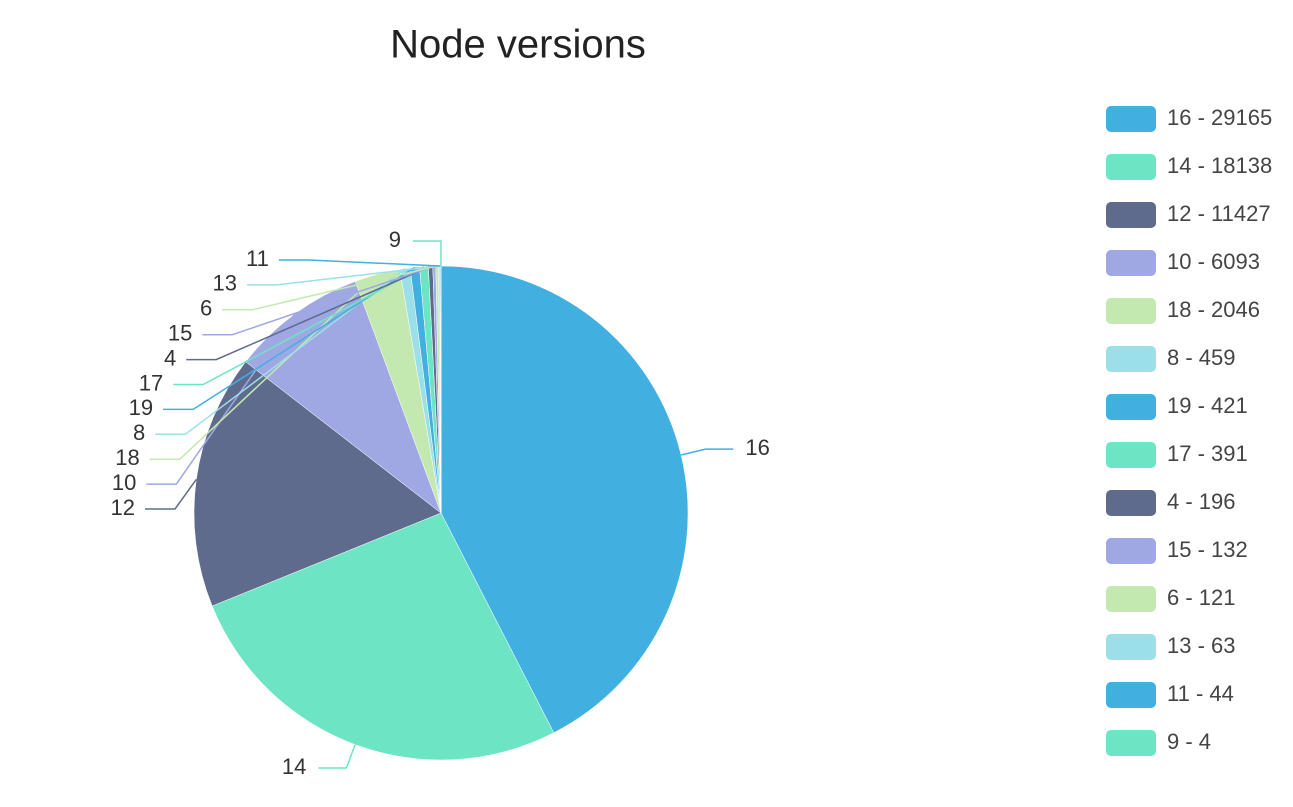 This screenshot has width=1293, height=807. Describe the element at coordinates (1219, 213) in the screenshot. I see `legend-label: 12 - 11427` at that location.